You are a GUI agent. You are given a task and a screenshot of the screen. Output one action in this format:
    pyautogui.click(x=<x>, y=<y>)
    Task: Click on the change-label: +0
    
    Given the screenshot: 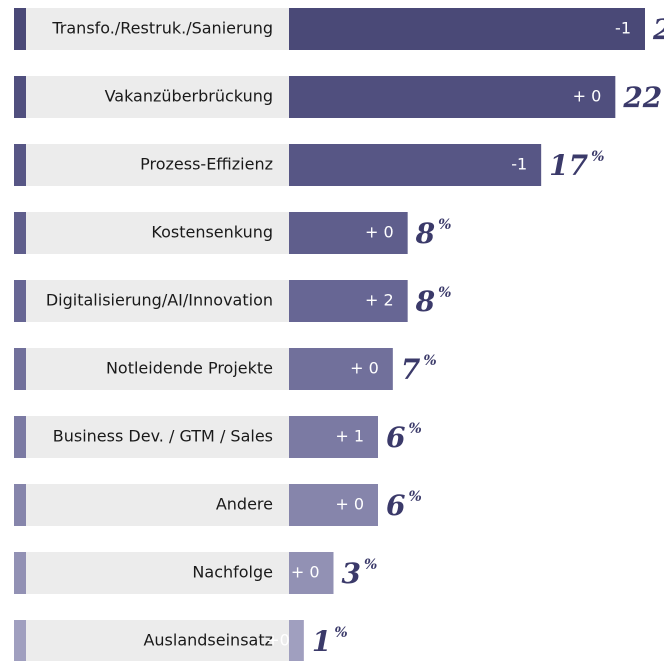 What is the action you would take?
    pyautogui.click(x=278, y=640)
    